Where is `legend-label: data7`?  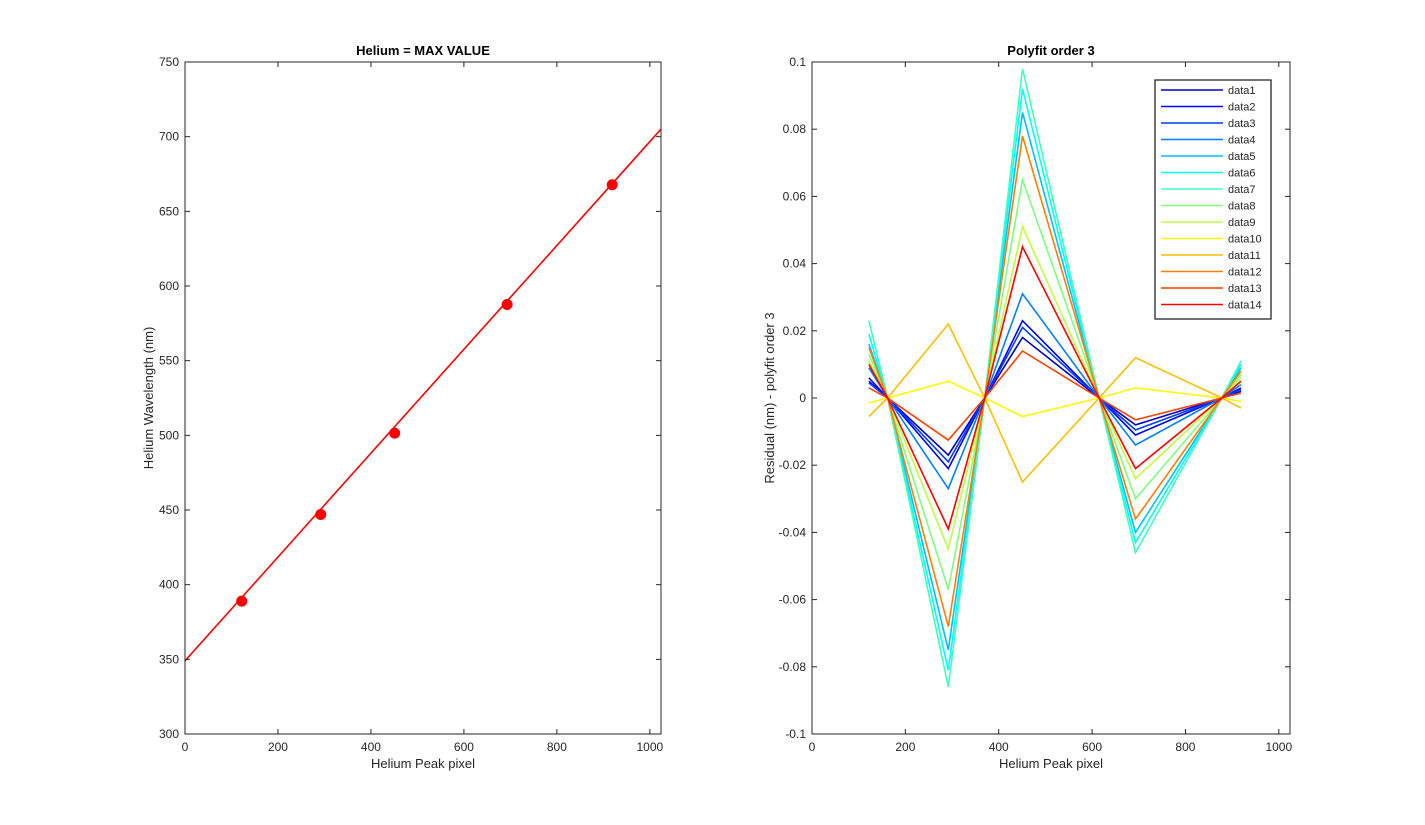 legend-label: data7 is located at coordinates (1242, 190).